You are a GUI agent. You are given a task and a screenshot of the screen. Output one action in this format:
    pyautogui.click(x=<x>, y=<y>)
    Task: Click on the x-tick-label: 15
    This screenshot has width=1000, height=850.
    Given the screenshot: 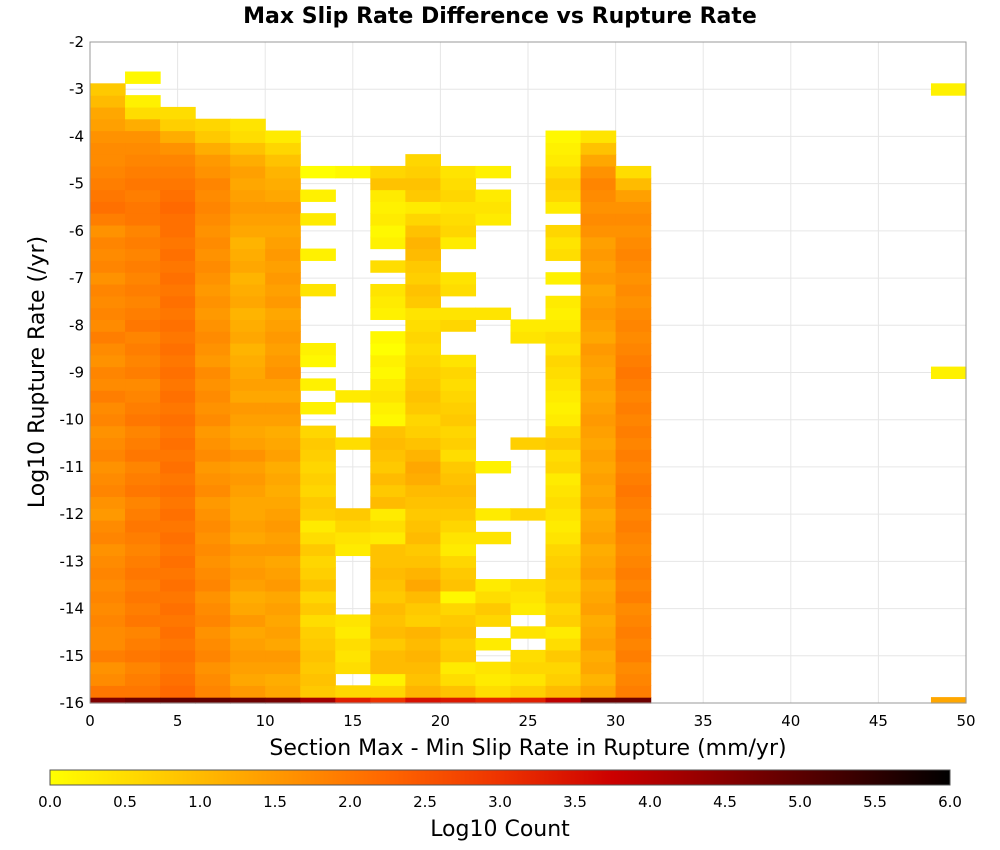 What is the action you would take?
    pyautogui.click(x=352, y=721)
    